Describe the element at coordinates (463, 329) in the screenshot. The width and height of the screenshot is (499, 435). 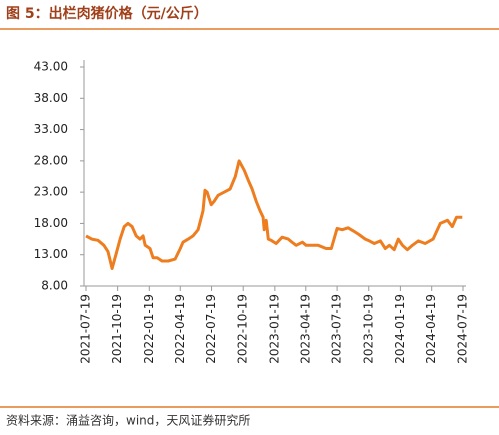
I see `x-tick-label: 2024-07-19` at that location.